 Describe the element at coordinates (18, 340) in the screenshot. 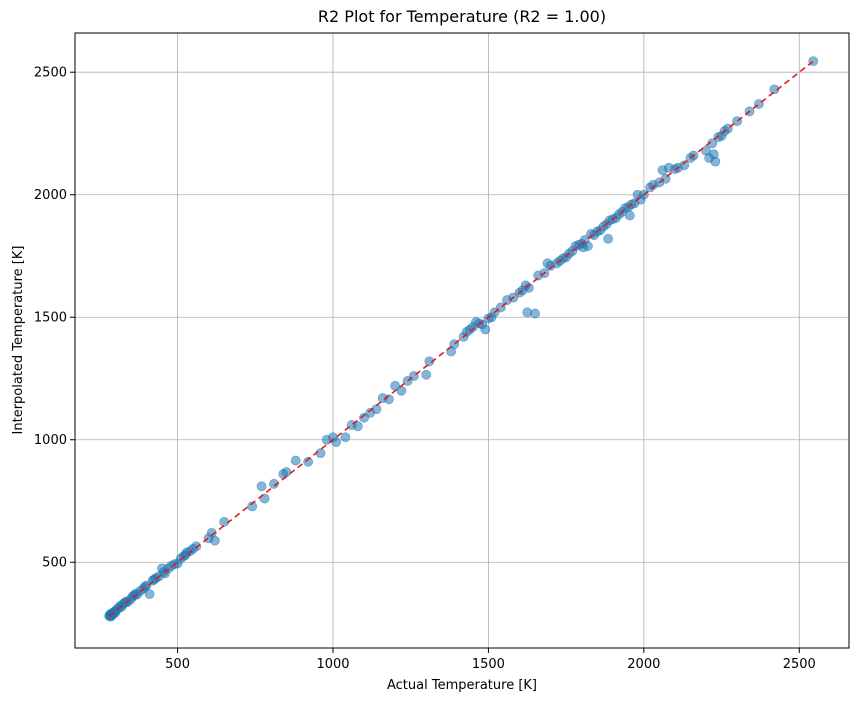

I see `y-axis-label: Interpolated Temperature [K]` at that location.